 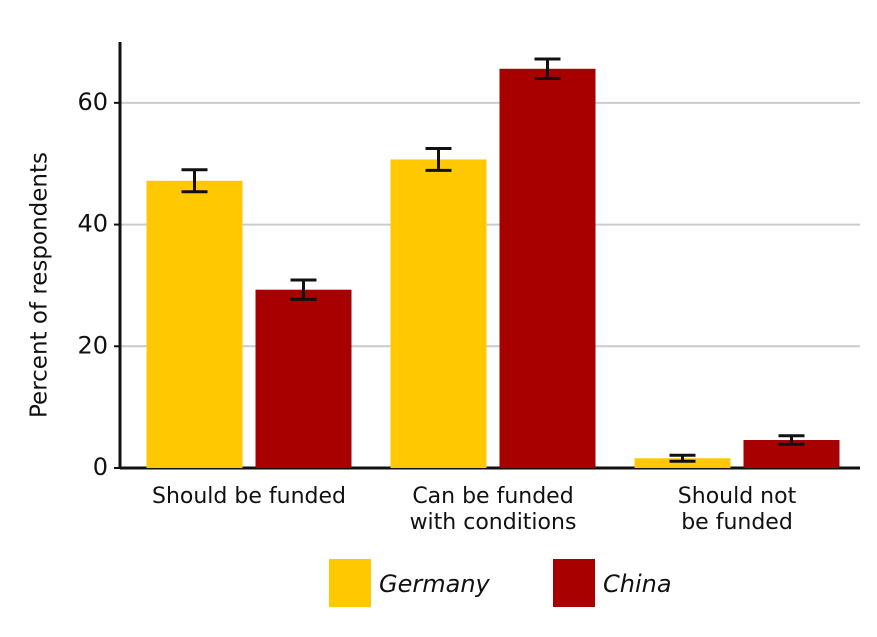 I want to click on legend-label: Germany, so click(x=435, y=584).